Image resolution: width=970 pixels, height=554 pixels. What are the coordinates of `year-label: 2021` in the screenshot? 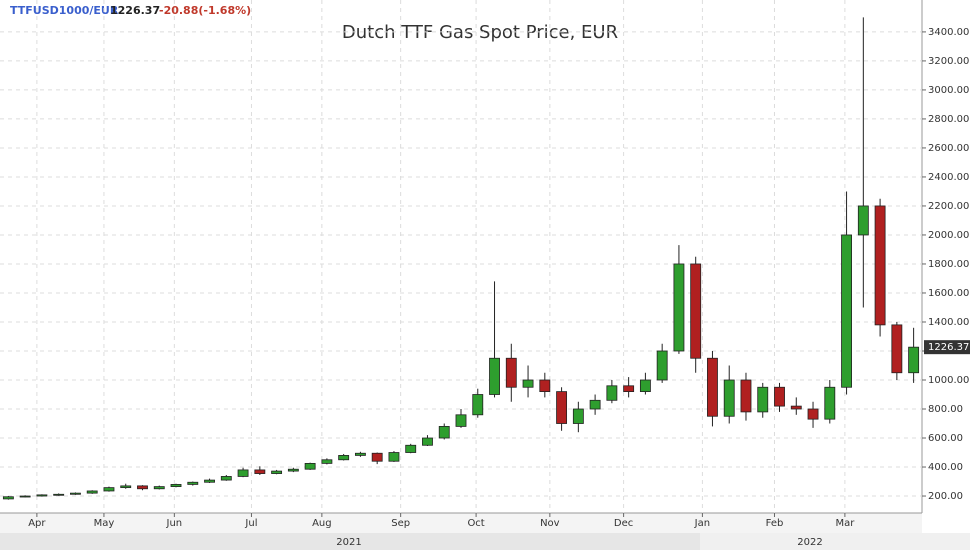 It's located at (348, 542).